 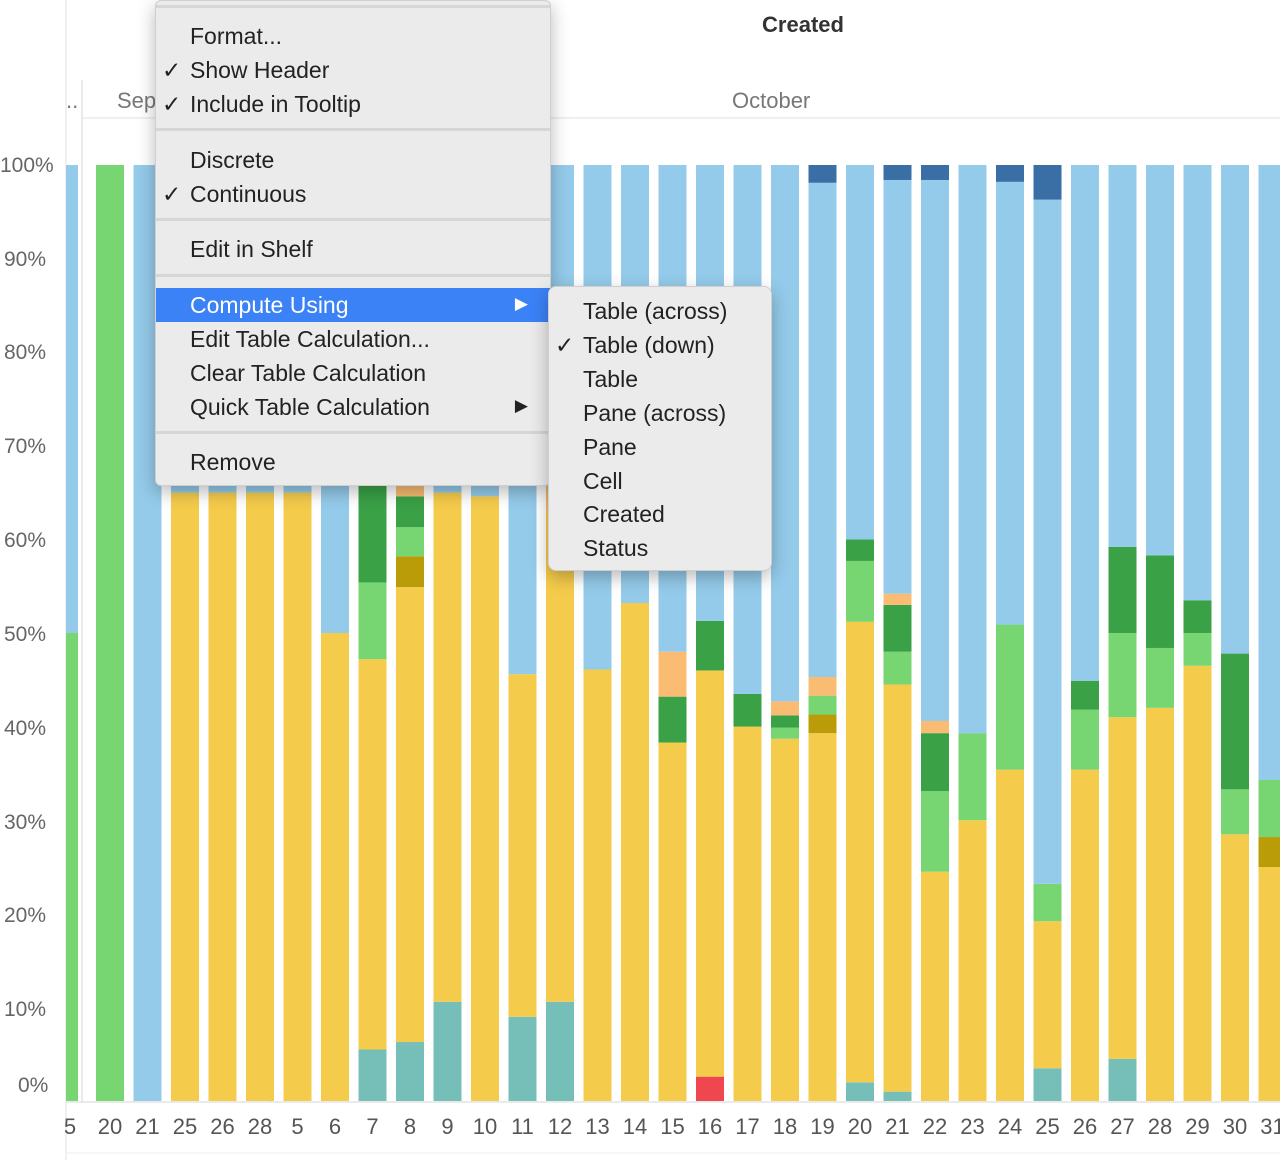 I want to click on menu-item-edit-in-shelf: Edit in Shelf, so click(x=251, y=249).